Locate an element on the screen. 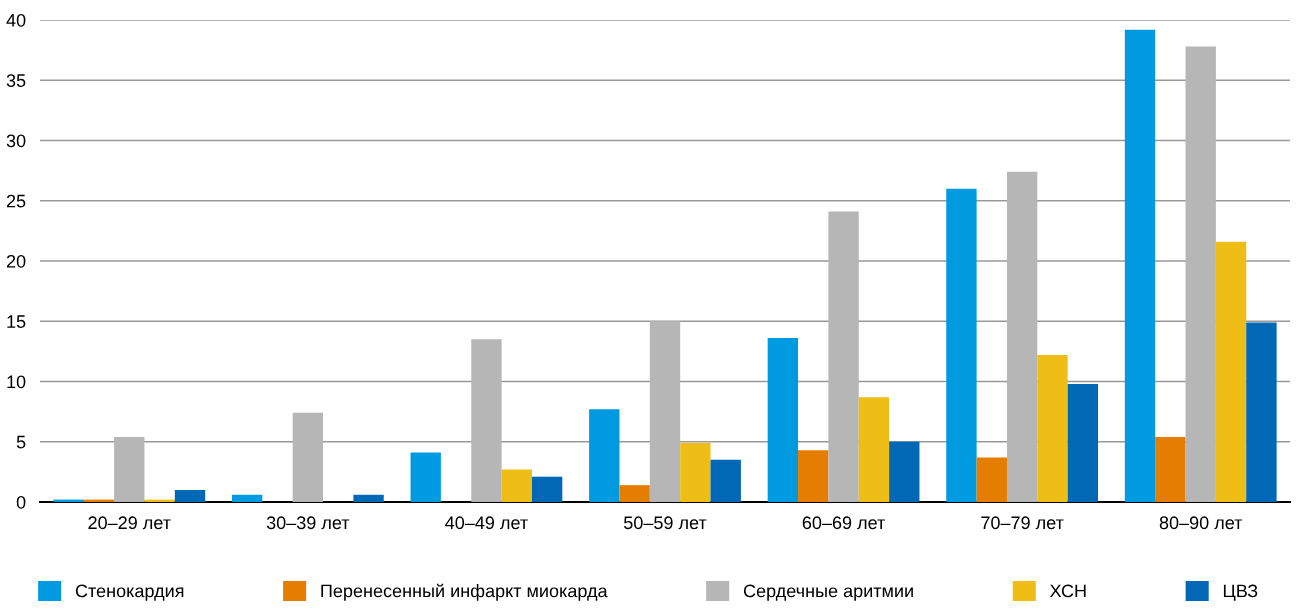 The height and width of the screenshot is (611, 1297). y-tick-label: 35 is located at coordinates (16, 80).